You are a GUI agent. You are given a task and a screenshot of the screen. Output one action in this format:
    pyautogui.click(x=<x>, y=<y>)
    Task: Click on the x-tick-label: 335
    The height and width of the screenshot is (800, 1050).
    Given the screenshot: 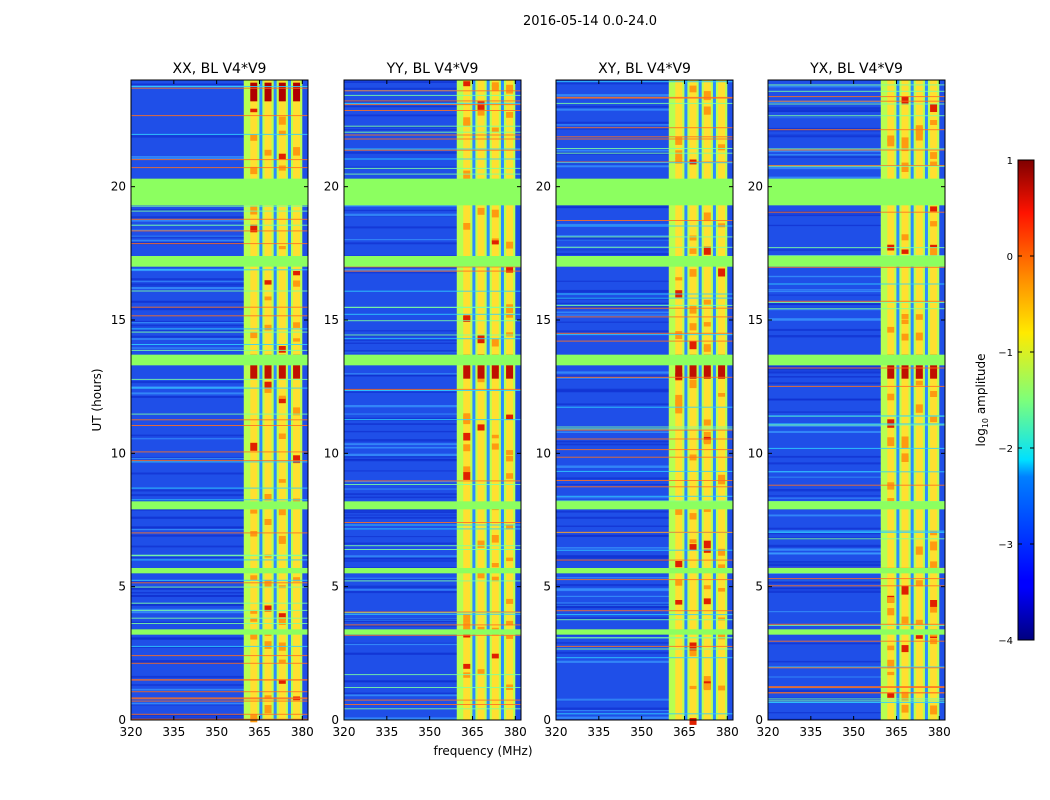 What is the action you would take?
    pyautogui.click(x=173, y=732)
    